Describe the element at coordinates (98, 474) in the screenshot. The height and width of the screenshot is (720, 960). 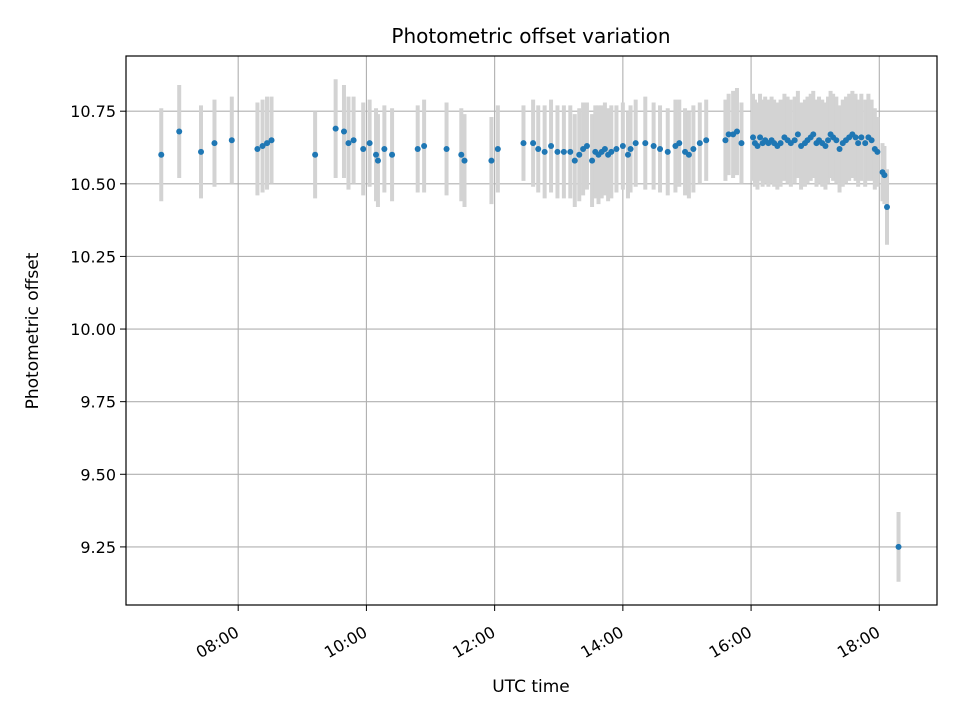
I see `y-tick-label: 9.50` at that location.